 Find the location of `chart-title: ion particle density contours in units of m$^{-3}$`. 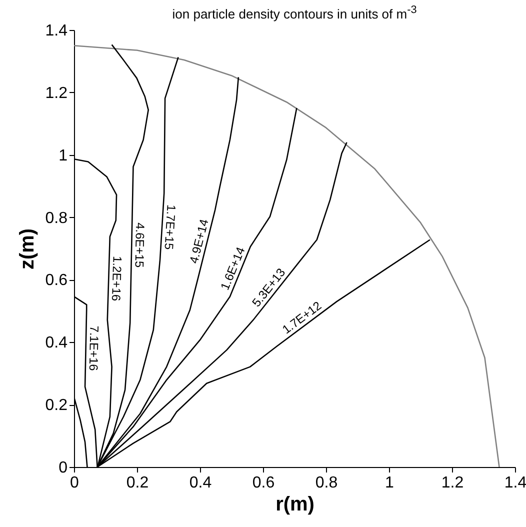

chart-title: ion particle density contours in units of m$^{-3}$ is located at coordinates (294, 13).